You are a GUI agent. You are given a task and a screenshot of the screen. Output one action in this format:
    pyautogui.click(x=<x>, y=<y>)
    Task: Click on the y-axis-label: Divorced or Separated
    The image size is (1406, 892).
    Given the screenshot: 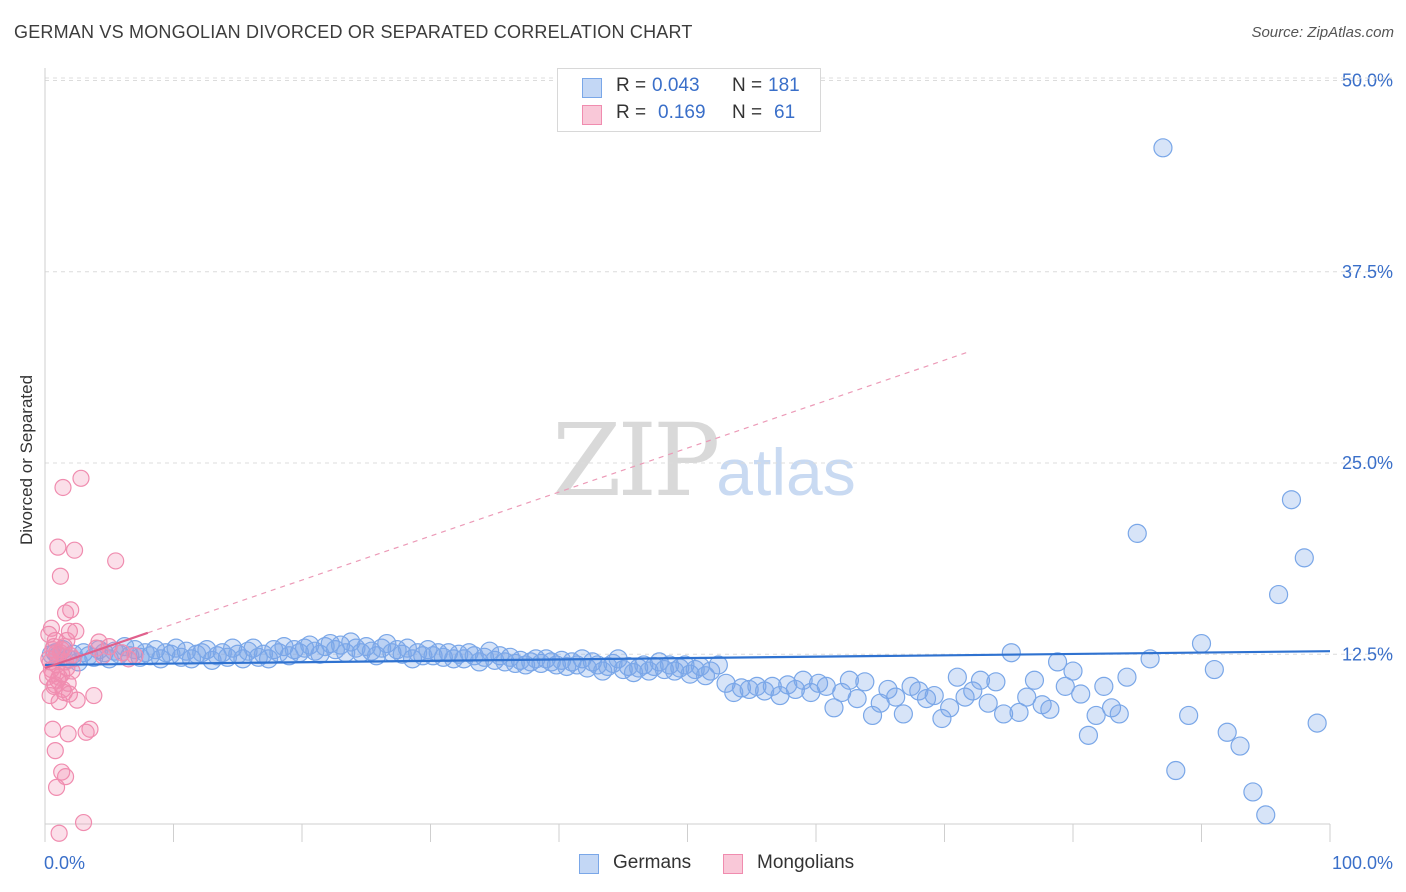 What is the action you would take?
    pyautogui.click(x=26, y=460)
    